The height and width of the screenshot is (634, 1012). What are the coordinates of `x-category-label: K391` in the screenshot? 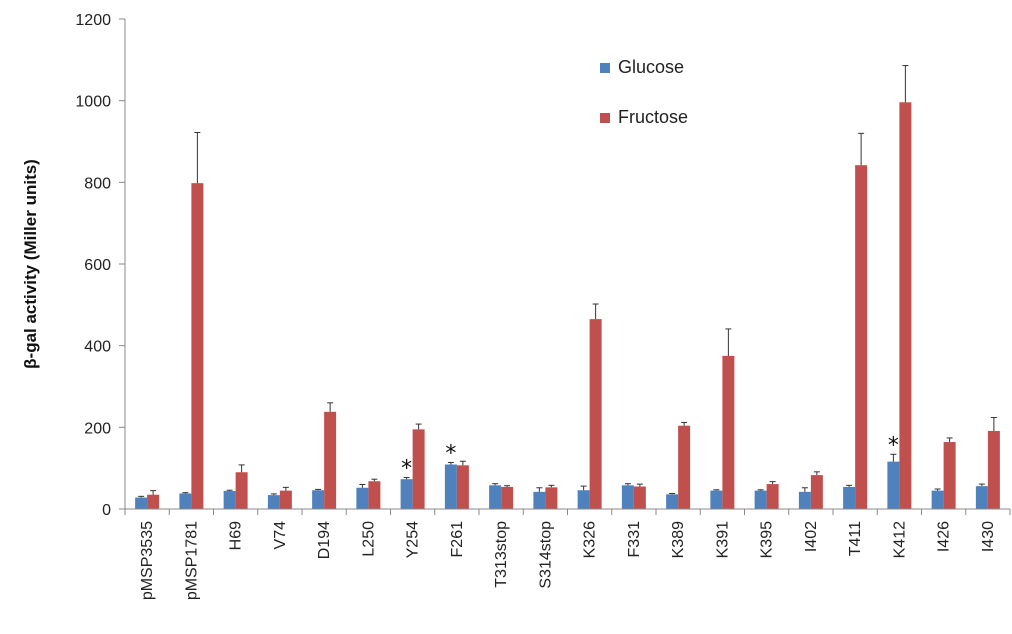 It's located at (722, 539).